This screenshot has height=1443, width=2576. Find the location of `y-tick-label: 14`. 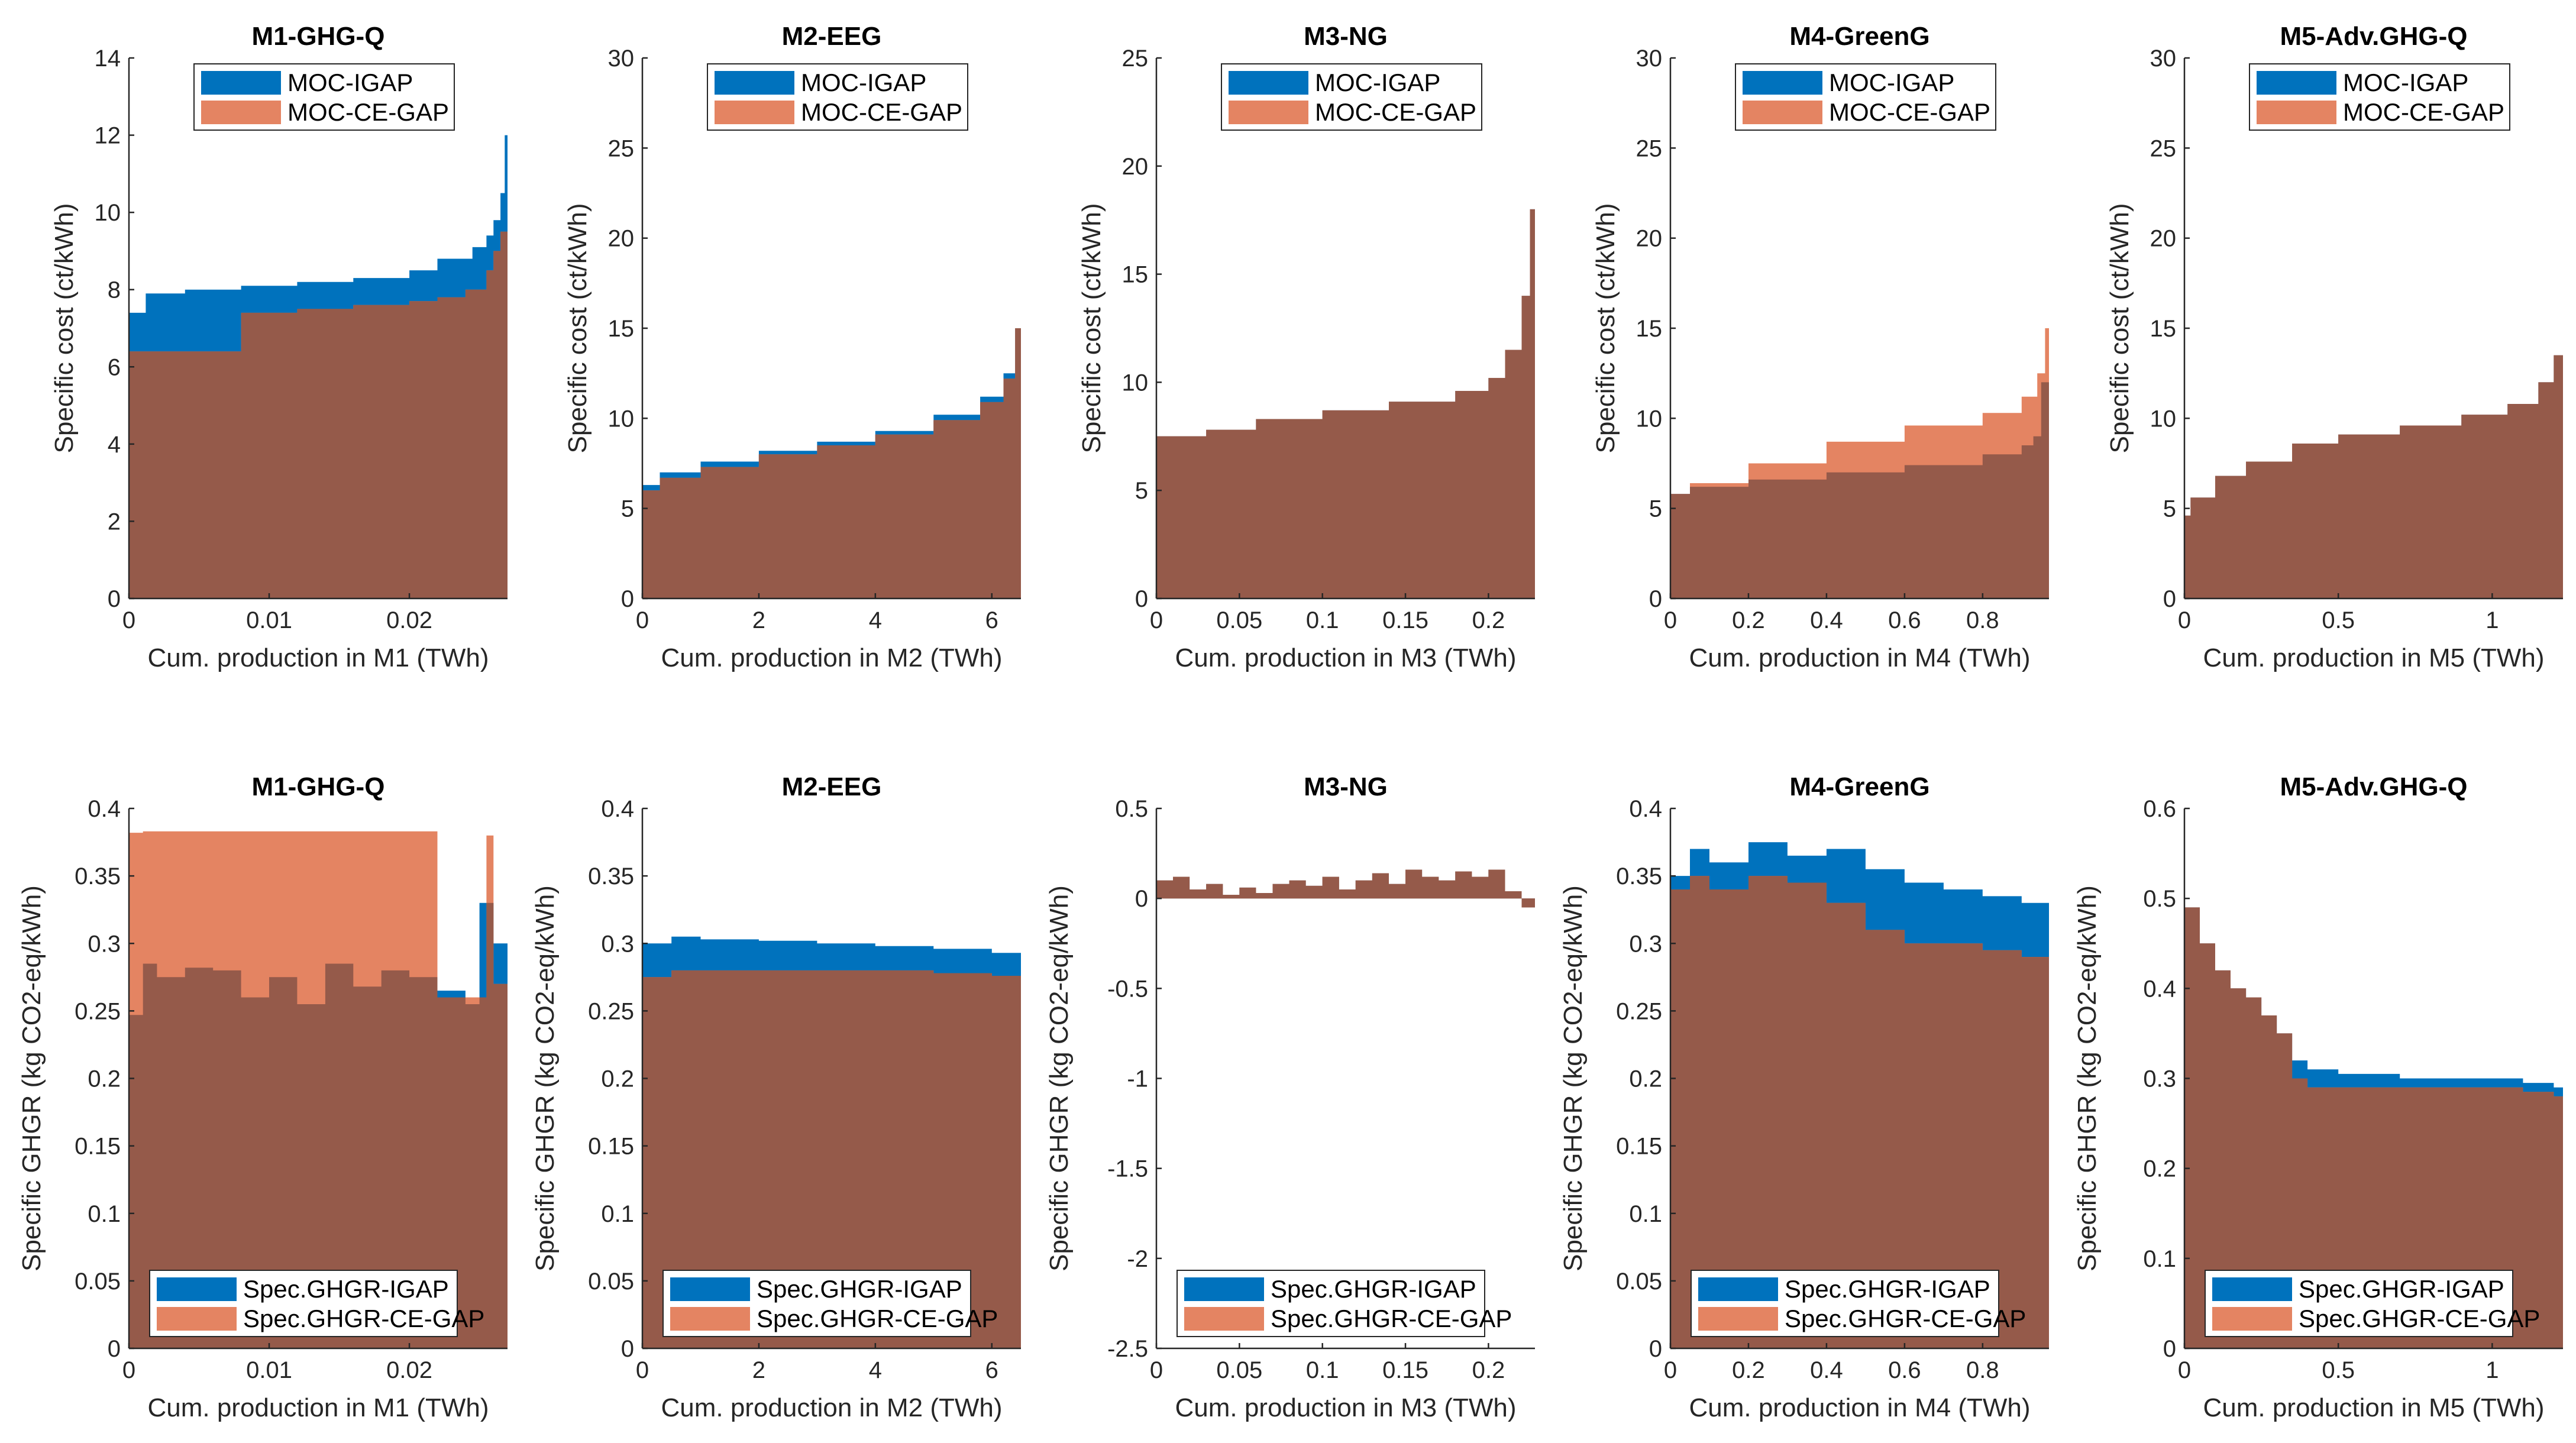

y-tick-label: 14 is located at coordinates (108, 59).